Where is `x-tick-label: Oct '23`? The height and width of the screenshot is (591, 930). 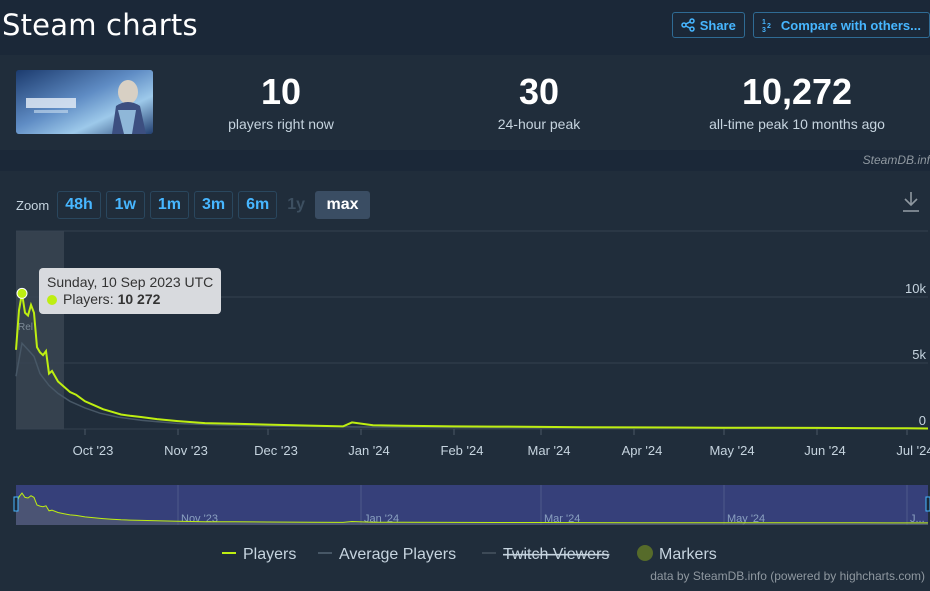 x-tick-label: Oct '23 is located at coordinates (93, 450).